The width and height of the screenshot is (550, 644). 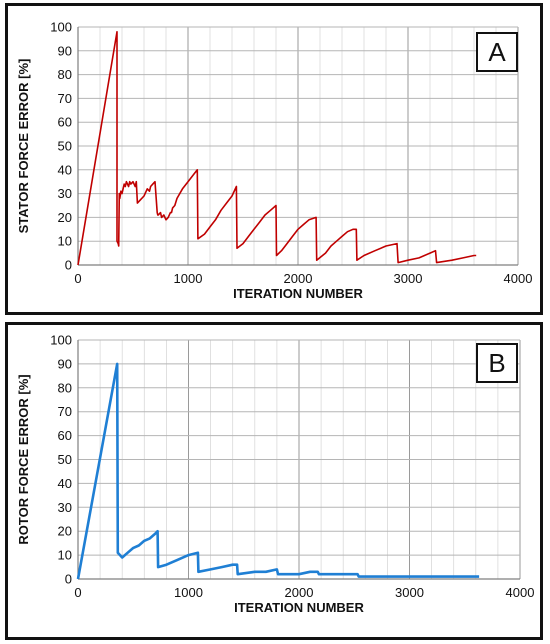 I want to click on chart-a-y-tick-label: 0, so click(x=68, y=265).